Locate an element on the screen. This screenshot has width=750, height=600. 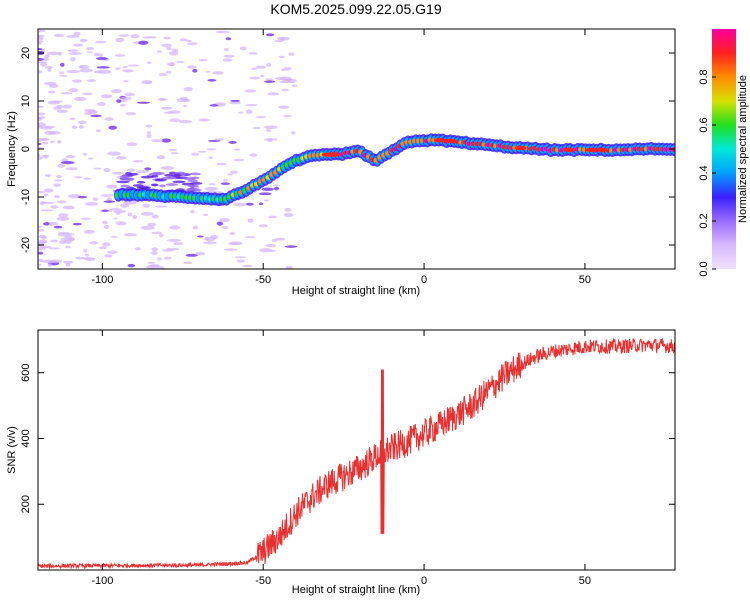
colorbar-tick-label: 0.0 is located at coordinates (704, 268).